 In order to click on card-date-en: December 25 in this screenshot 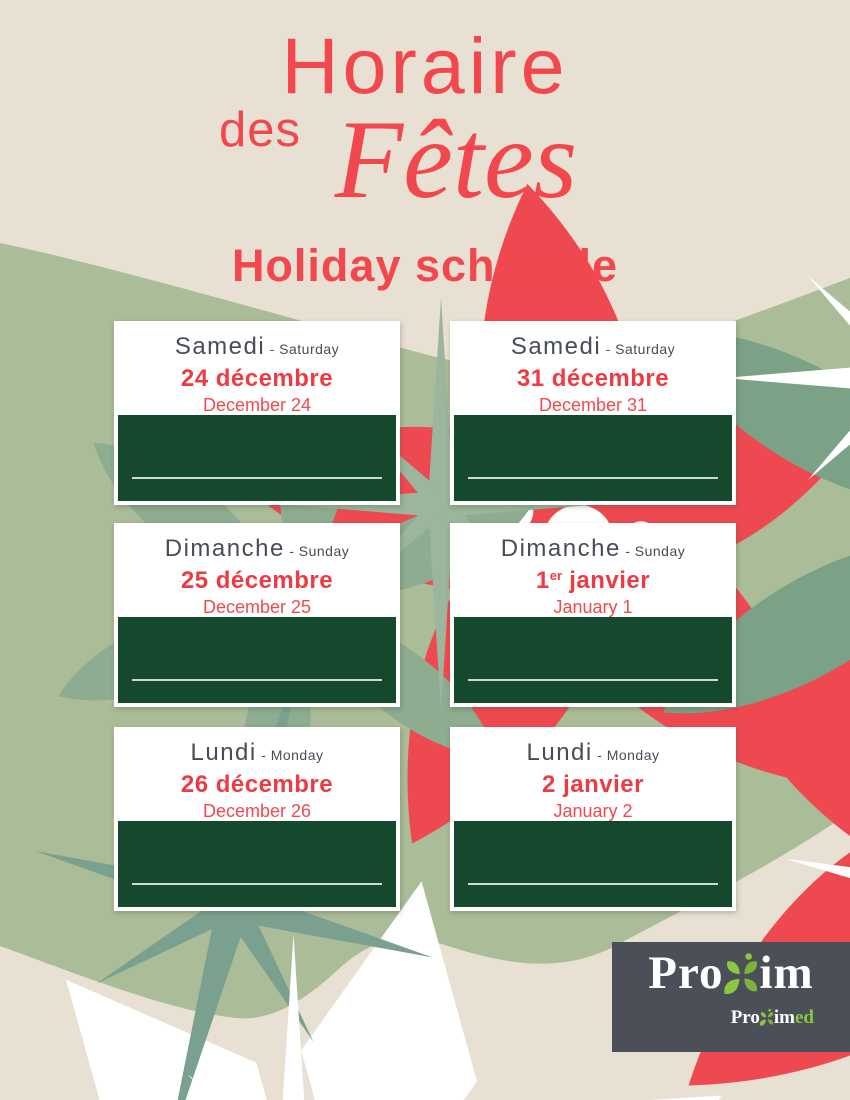, I will do `click(257, 607)`.